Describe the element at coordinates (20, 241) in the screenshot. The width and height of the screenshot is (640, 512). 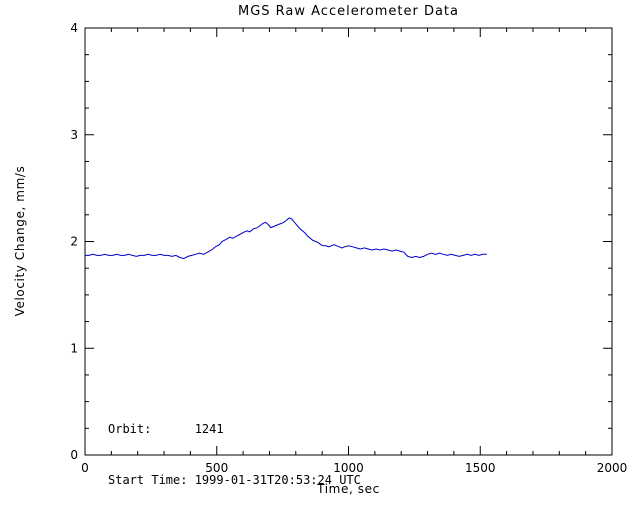
I see `y-axis-label: Velocity Change, mm/s` at that location.